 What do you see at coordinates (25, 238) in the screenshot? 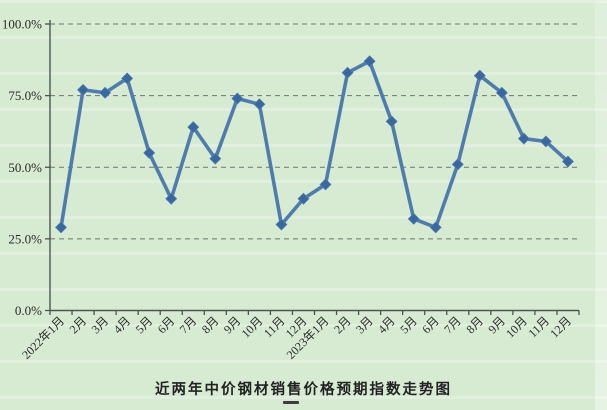
I see `y-axis-tick-label: 25.0%` at bounding box center [25, 238].